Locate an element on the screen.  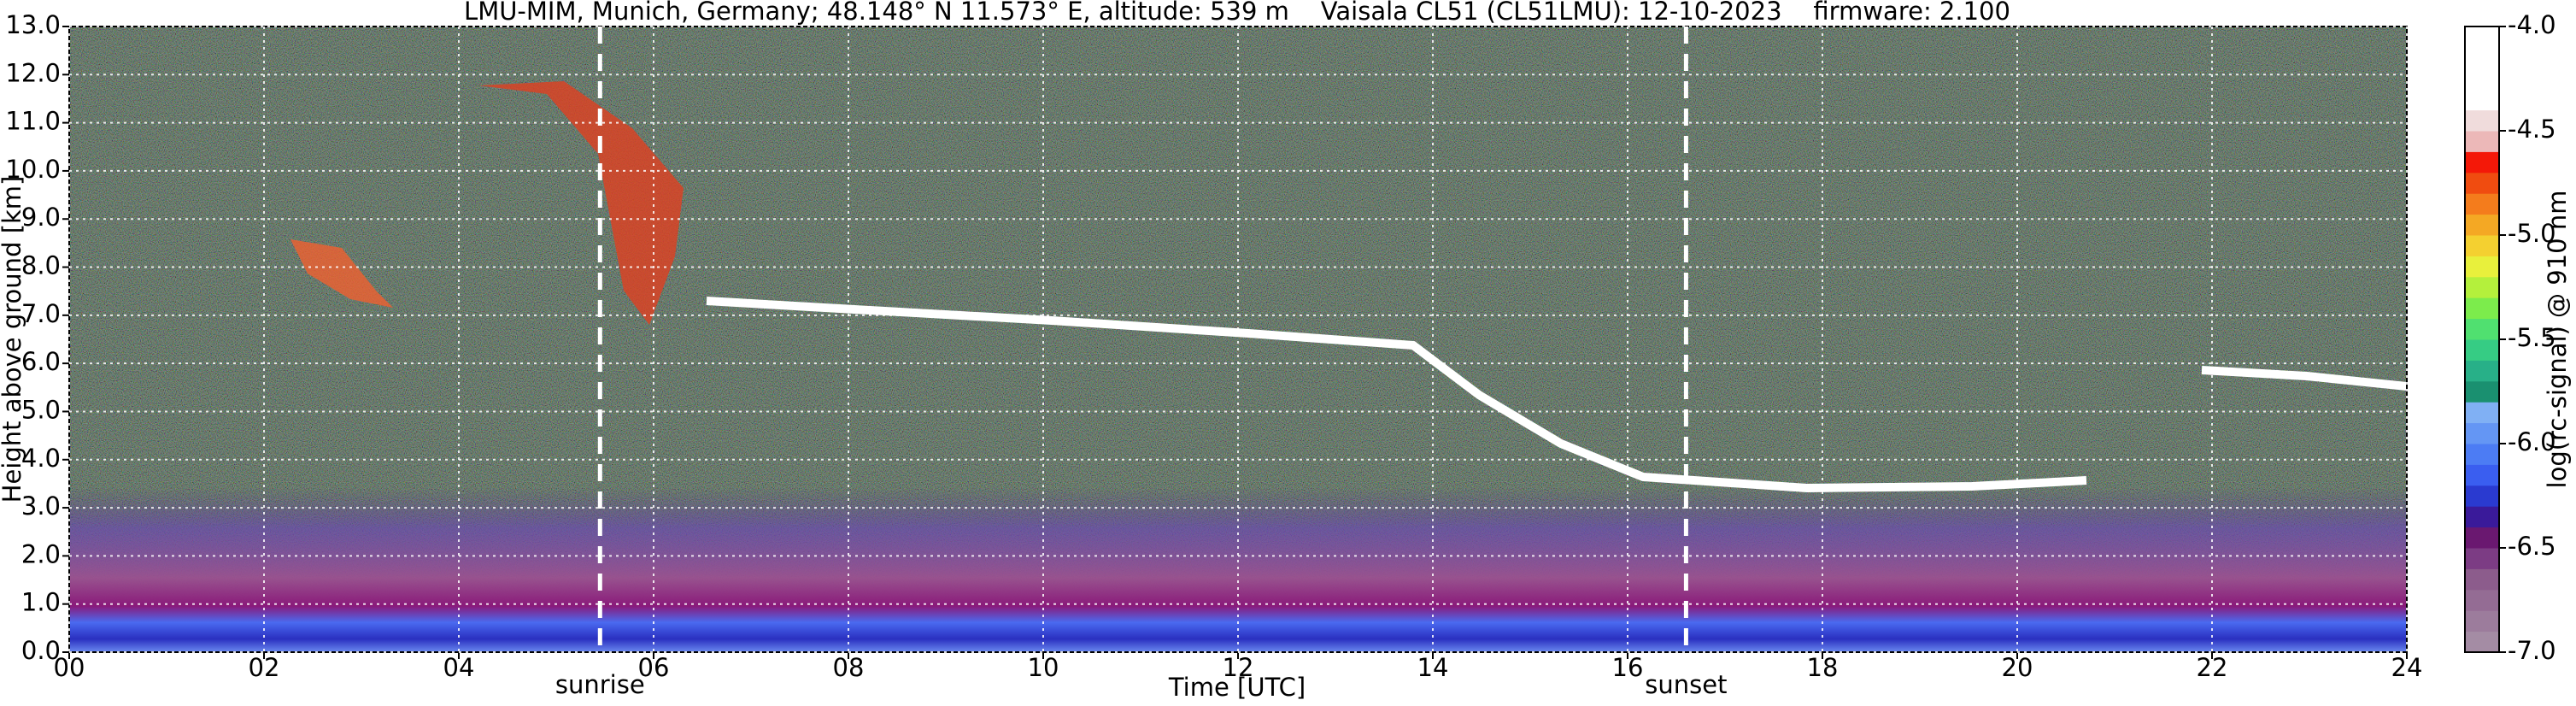
y-tick-label: 13.0 is located at coordinates (33, 24).